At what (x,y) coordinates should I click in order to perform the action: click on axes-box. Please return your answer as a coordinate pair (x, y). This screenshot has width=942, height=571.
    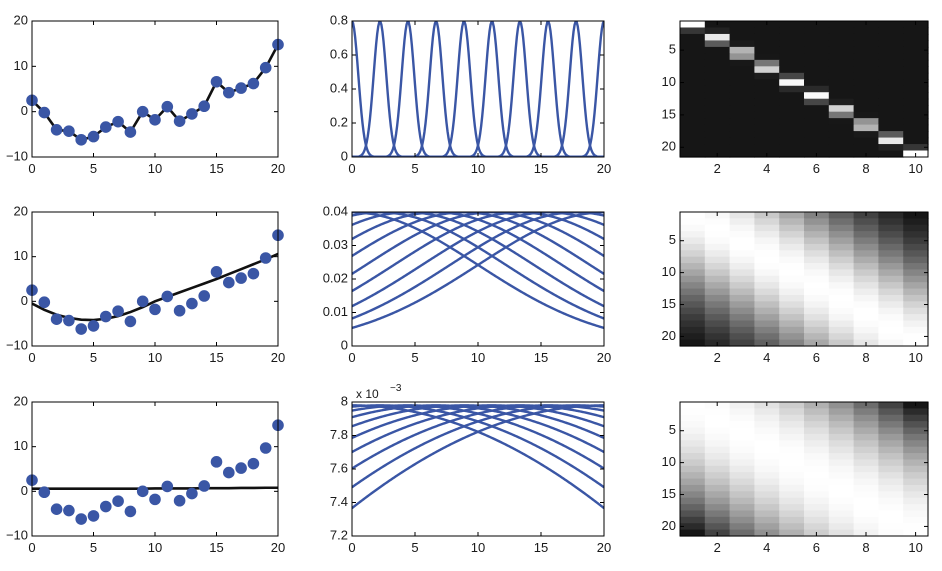
    Looking at the image, I should click on (804, 89).